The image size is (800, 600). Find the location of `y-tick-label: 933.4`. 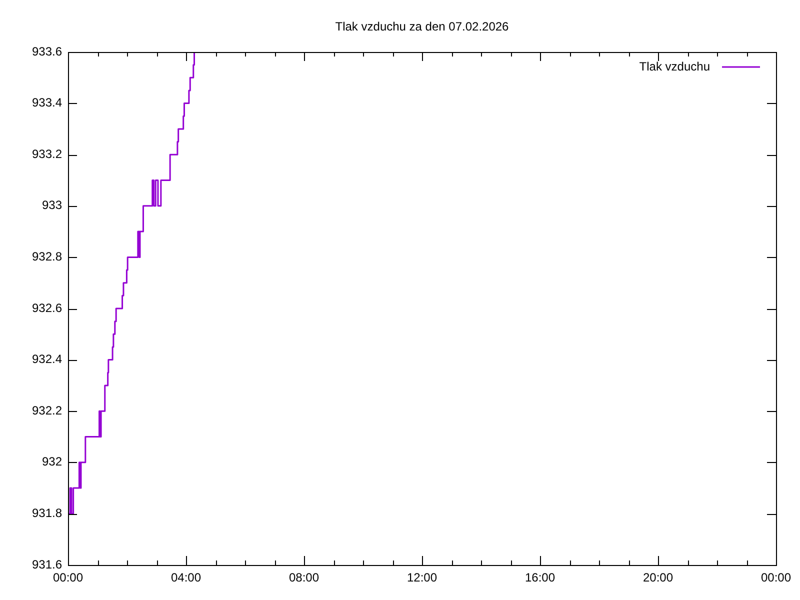

y-tick-label: 933.4 is located at coordinates (47, 103).